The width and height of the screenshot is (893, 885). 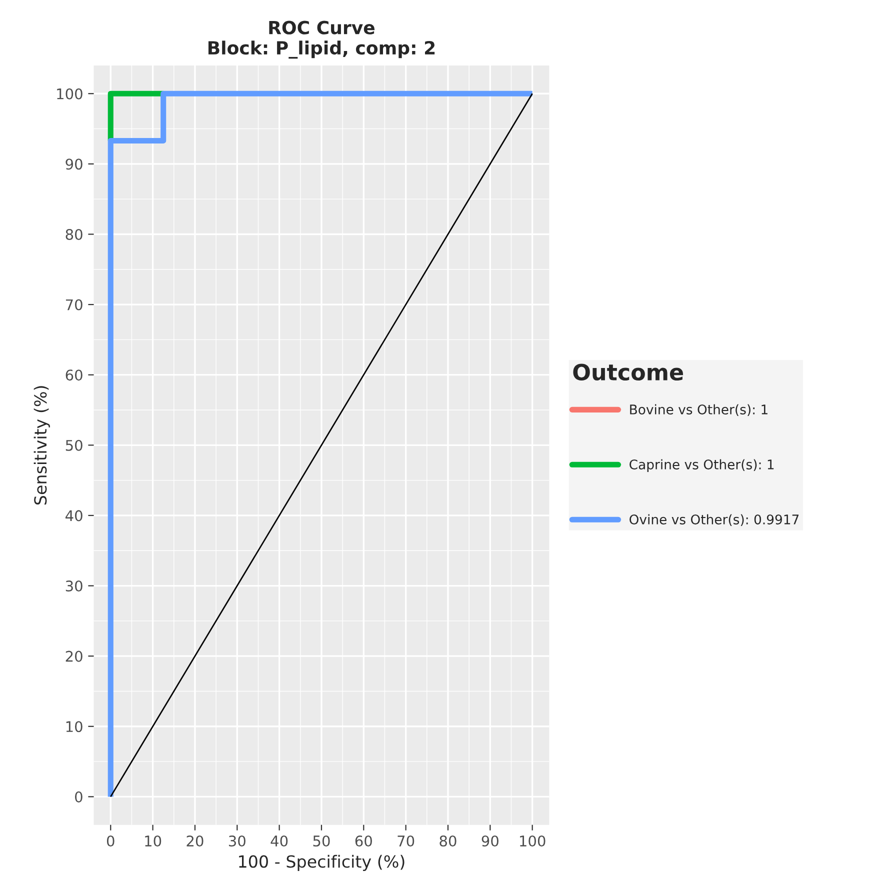 I want to click on y-tick-label: 80, so click(x=74, y=234).